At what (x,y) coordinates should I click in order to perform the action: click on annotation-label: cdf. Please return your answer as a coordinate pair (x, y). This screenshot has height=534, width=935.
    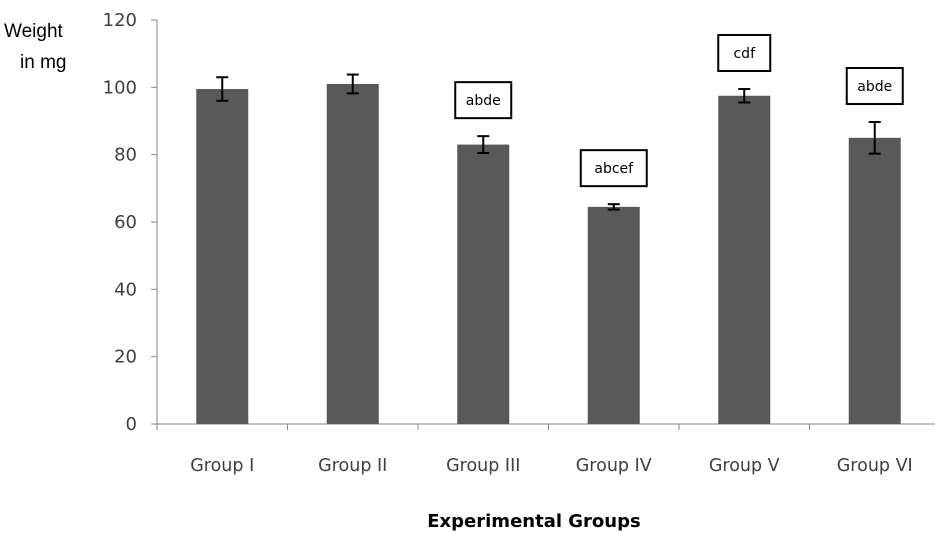
    Looking at the image, I should click on (744, 54).